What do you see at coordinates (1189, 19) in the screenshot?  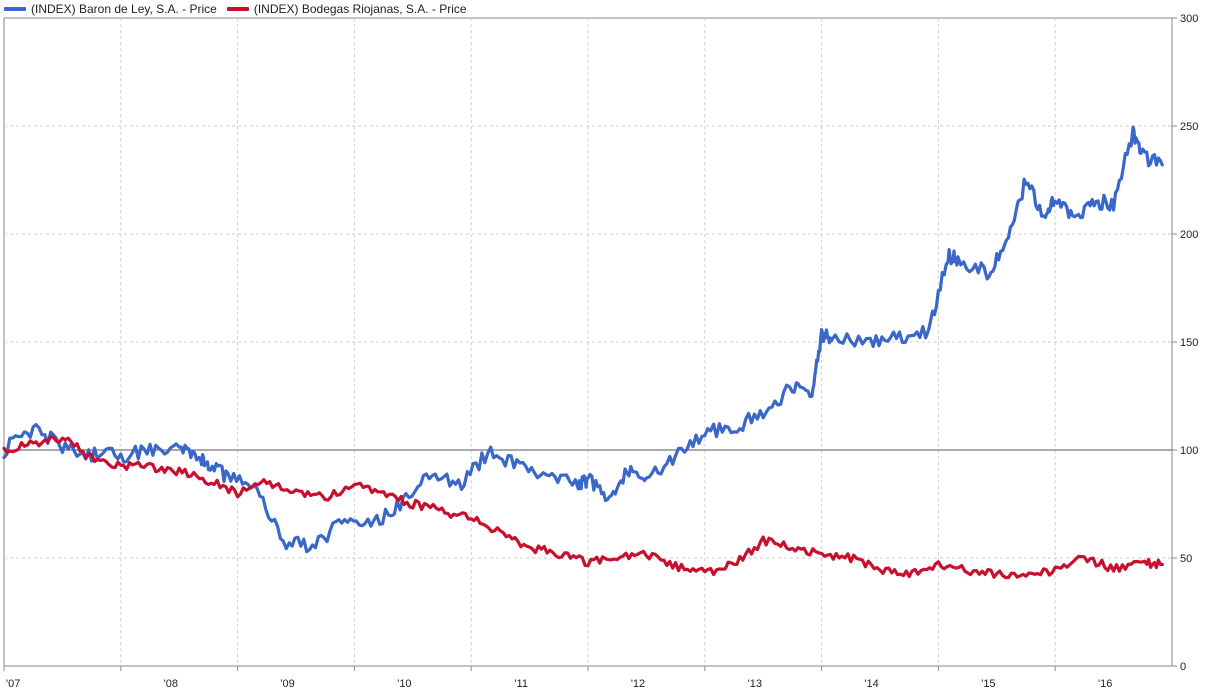 I see `y-tick-label: 300` at bounding box center [1189, 19].